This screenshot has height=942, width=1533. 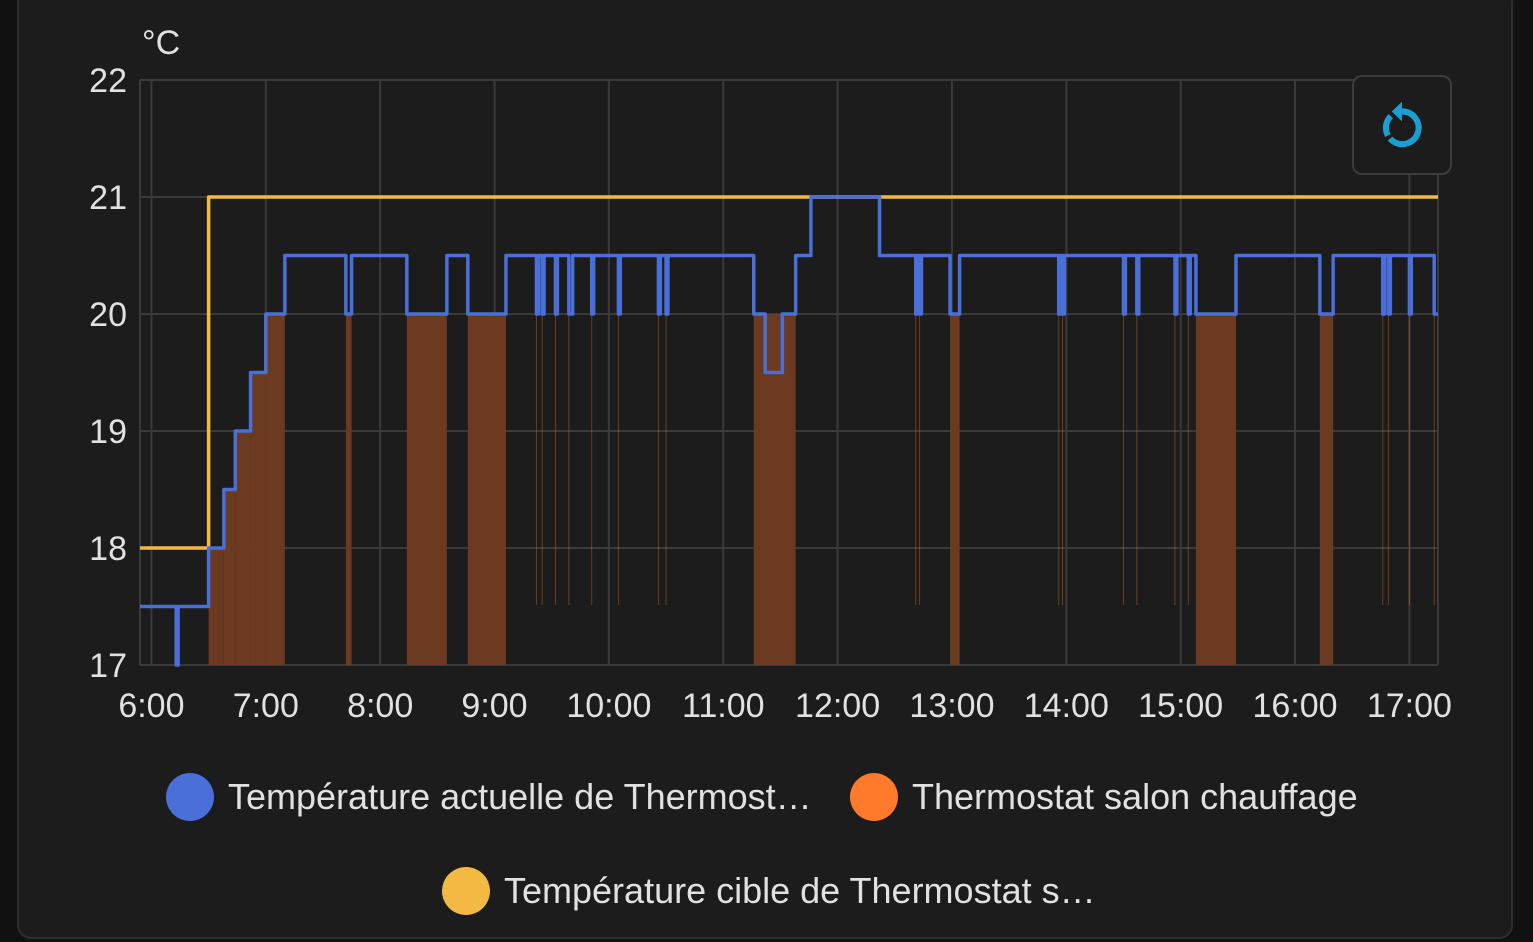 What do you see at coordinates (380, 706) in the screenshot?
I see `x-tick-label: 8:00` at bounding box center [380, 706].